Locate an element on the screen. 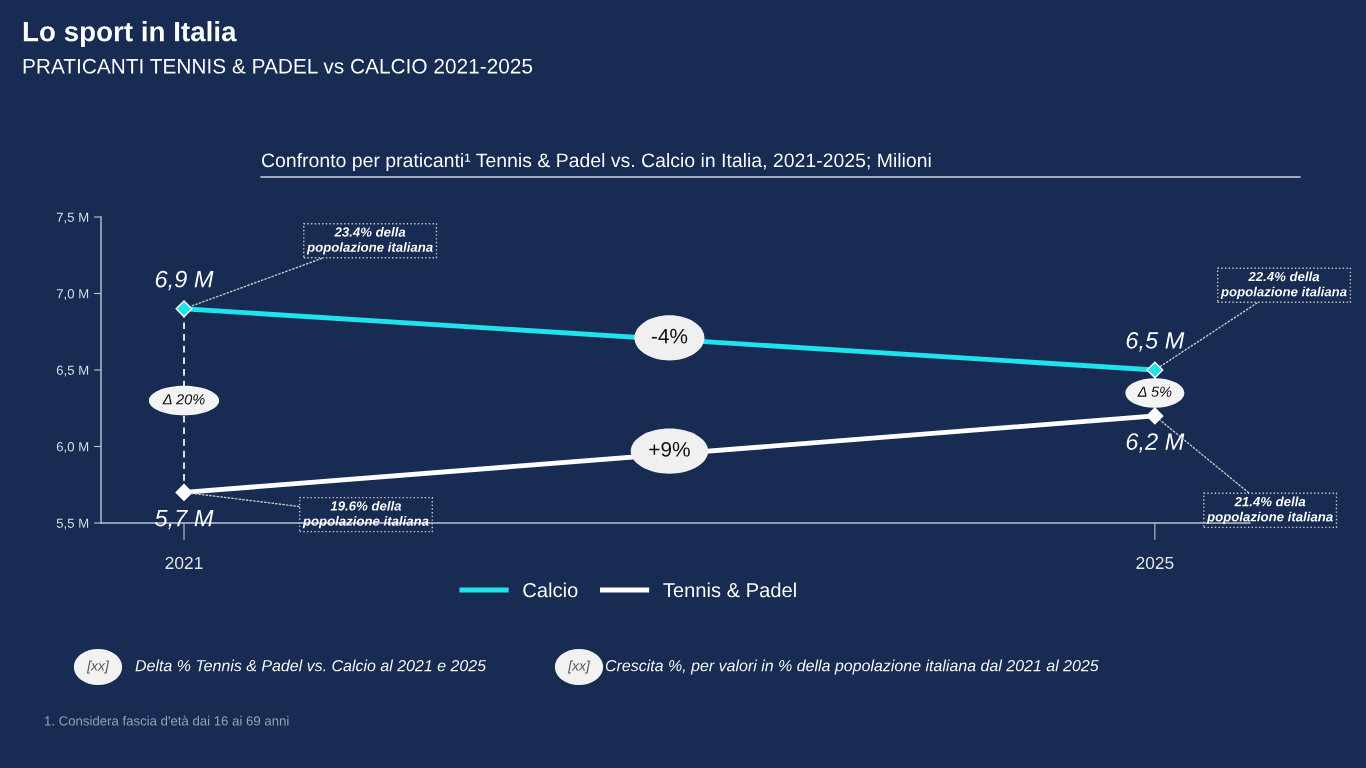 This screenshot has width=1366, height=768. data-label: 6,5 M is located at coordinates (1155, 341).